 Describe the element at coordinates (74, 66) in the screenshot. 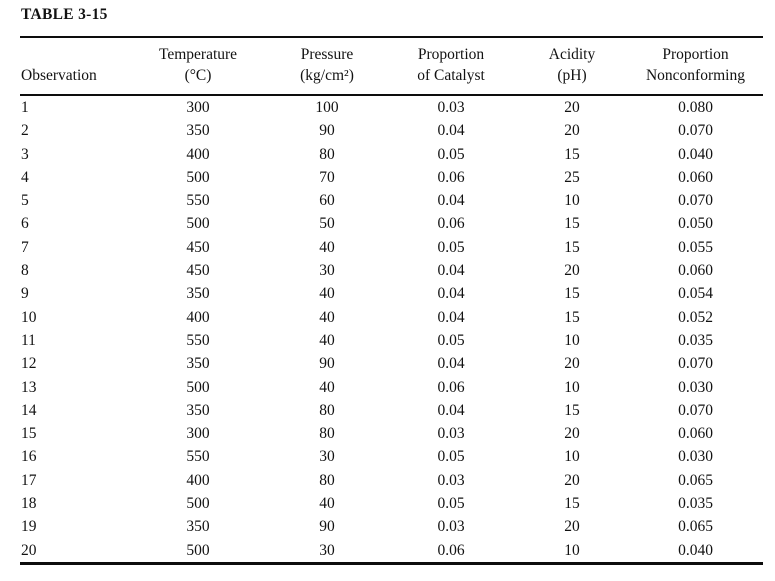

I see `column-header-observation: Observation` at that location.